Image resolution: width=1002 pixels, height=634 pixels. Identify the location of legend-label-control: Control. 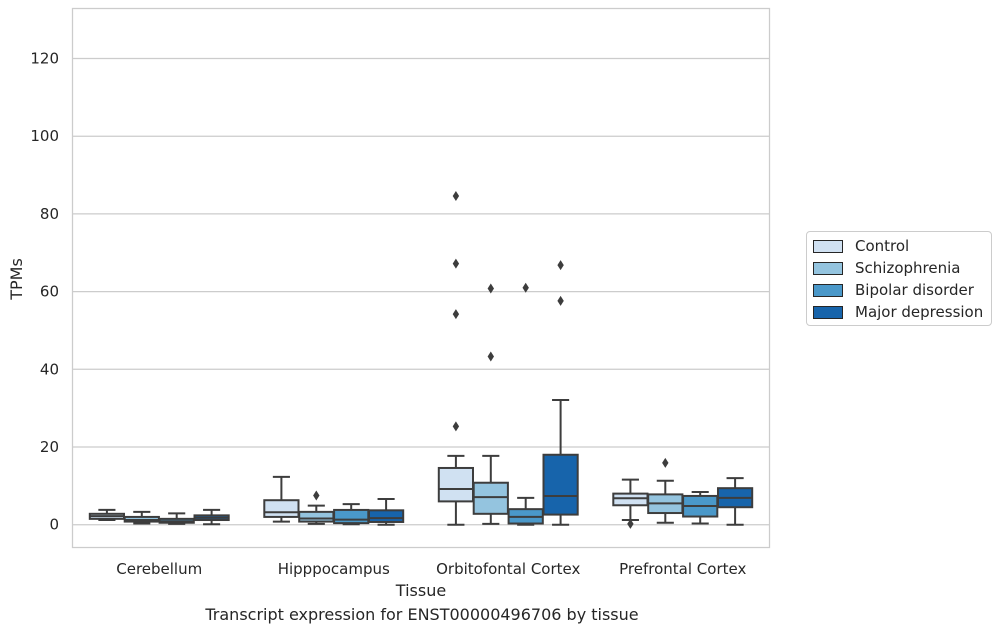
(882, 246).